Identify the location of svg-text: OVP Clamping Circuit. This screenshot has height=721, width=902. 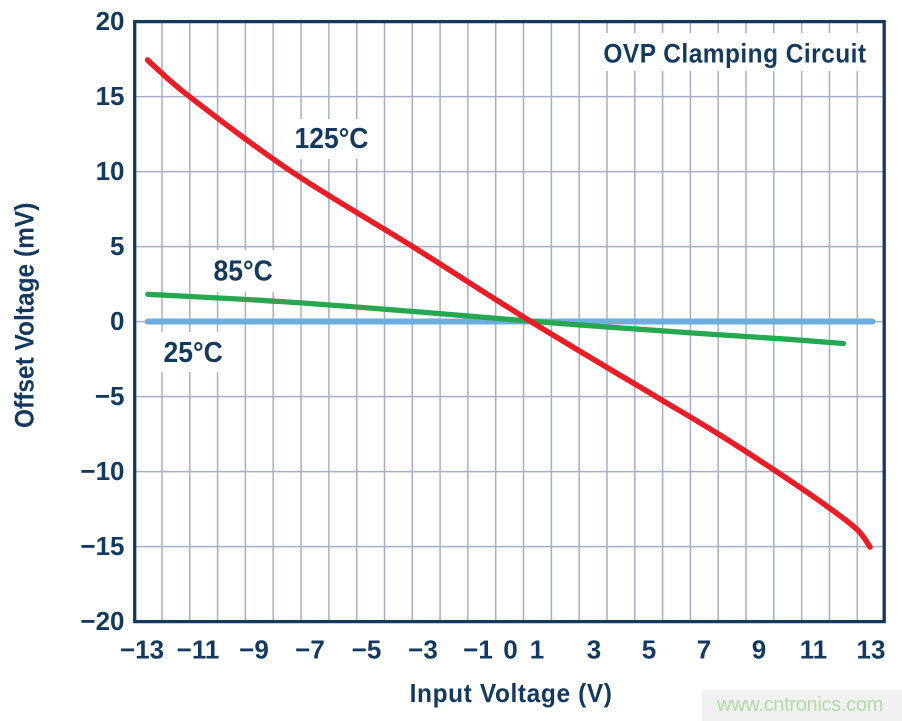
(734, 53).